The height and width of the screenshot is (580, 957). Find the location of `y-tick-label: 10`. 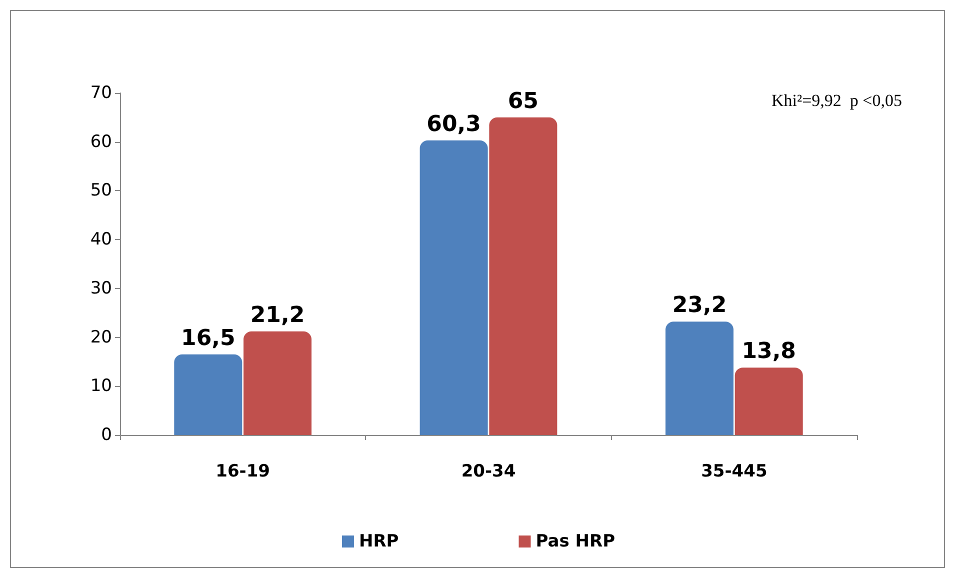

y-tick-label: 10 is located at coordinates (101, 386).